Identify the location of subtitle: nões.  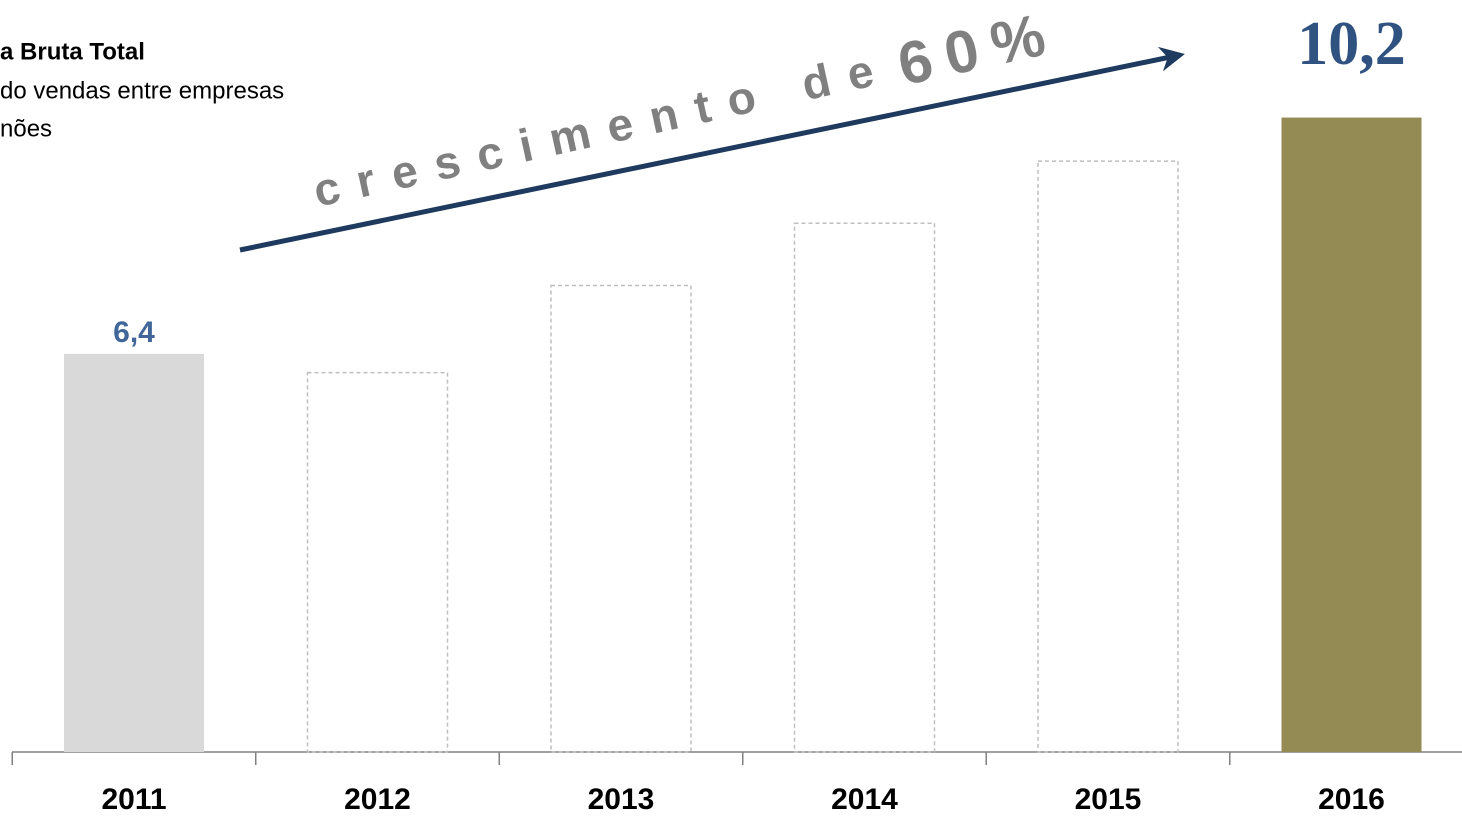
(26, 128).